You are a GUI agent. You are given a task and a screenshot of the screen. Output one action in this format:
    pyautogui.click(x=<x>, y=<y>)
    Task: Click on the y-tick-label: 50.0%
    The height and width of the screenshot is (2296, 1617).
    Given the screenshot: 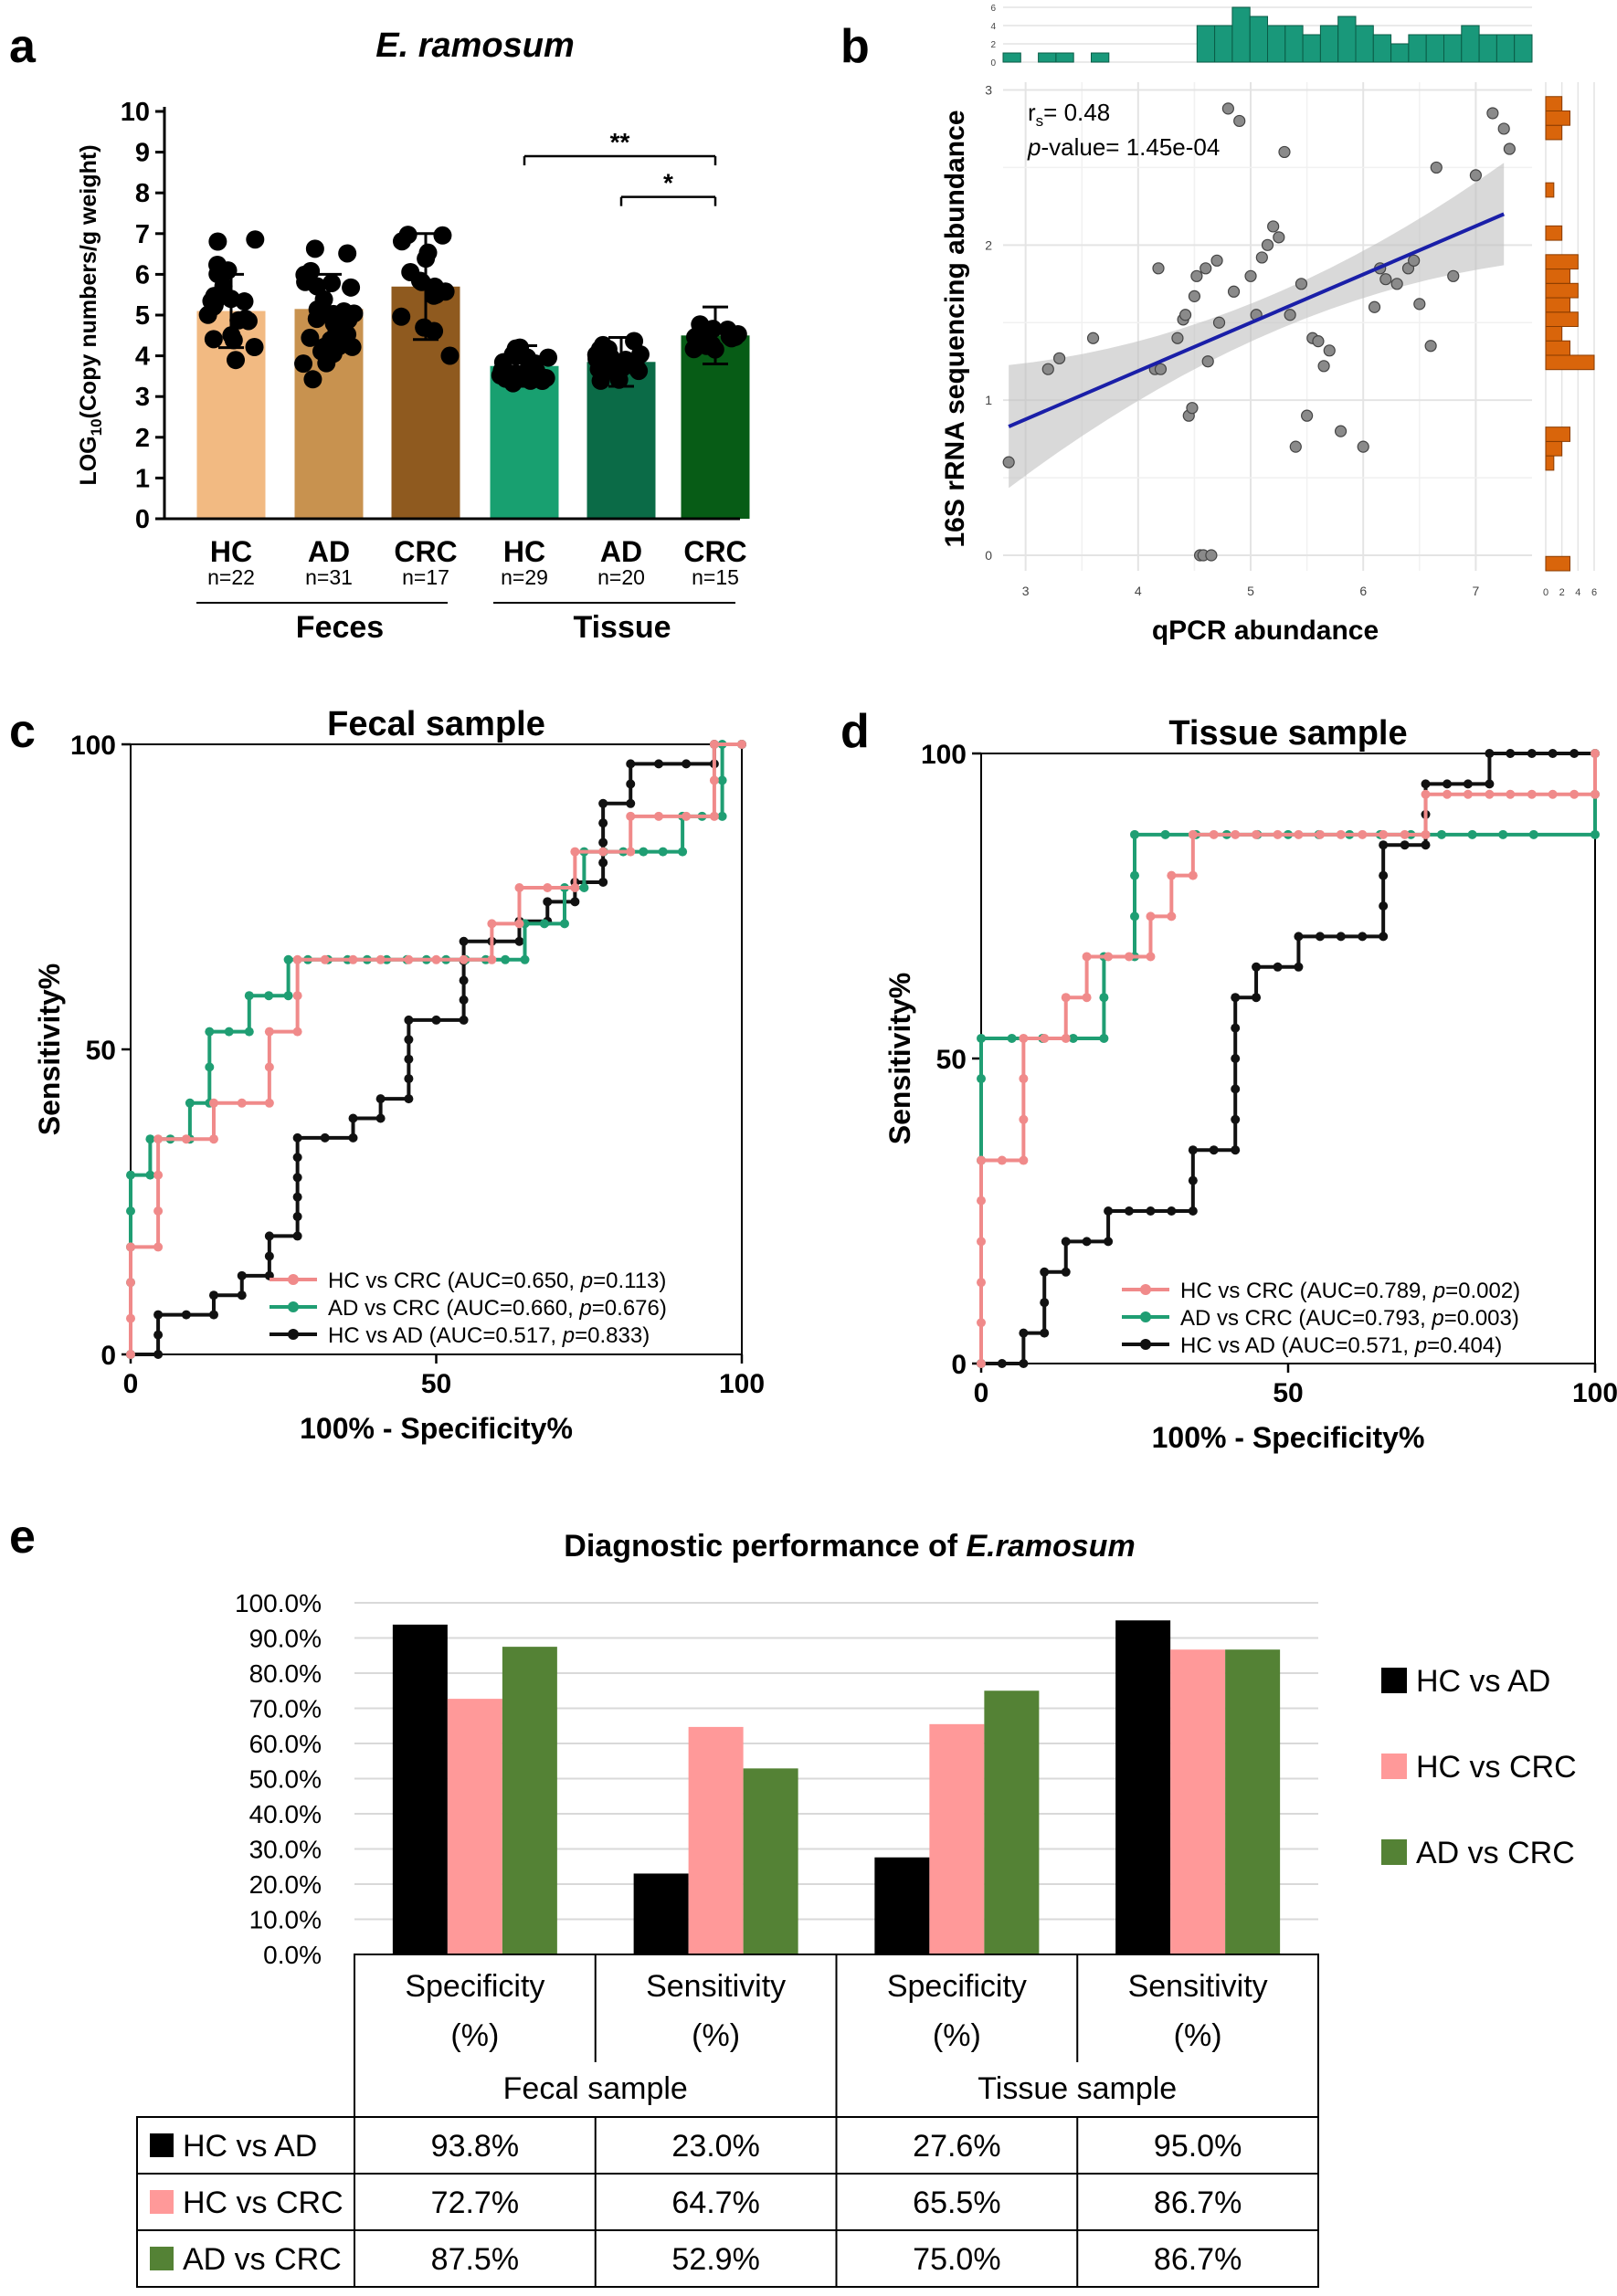 What is the action you would take?
    pyautogui.click(x=285, y=1779)
    